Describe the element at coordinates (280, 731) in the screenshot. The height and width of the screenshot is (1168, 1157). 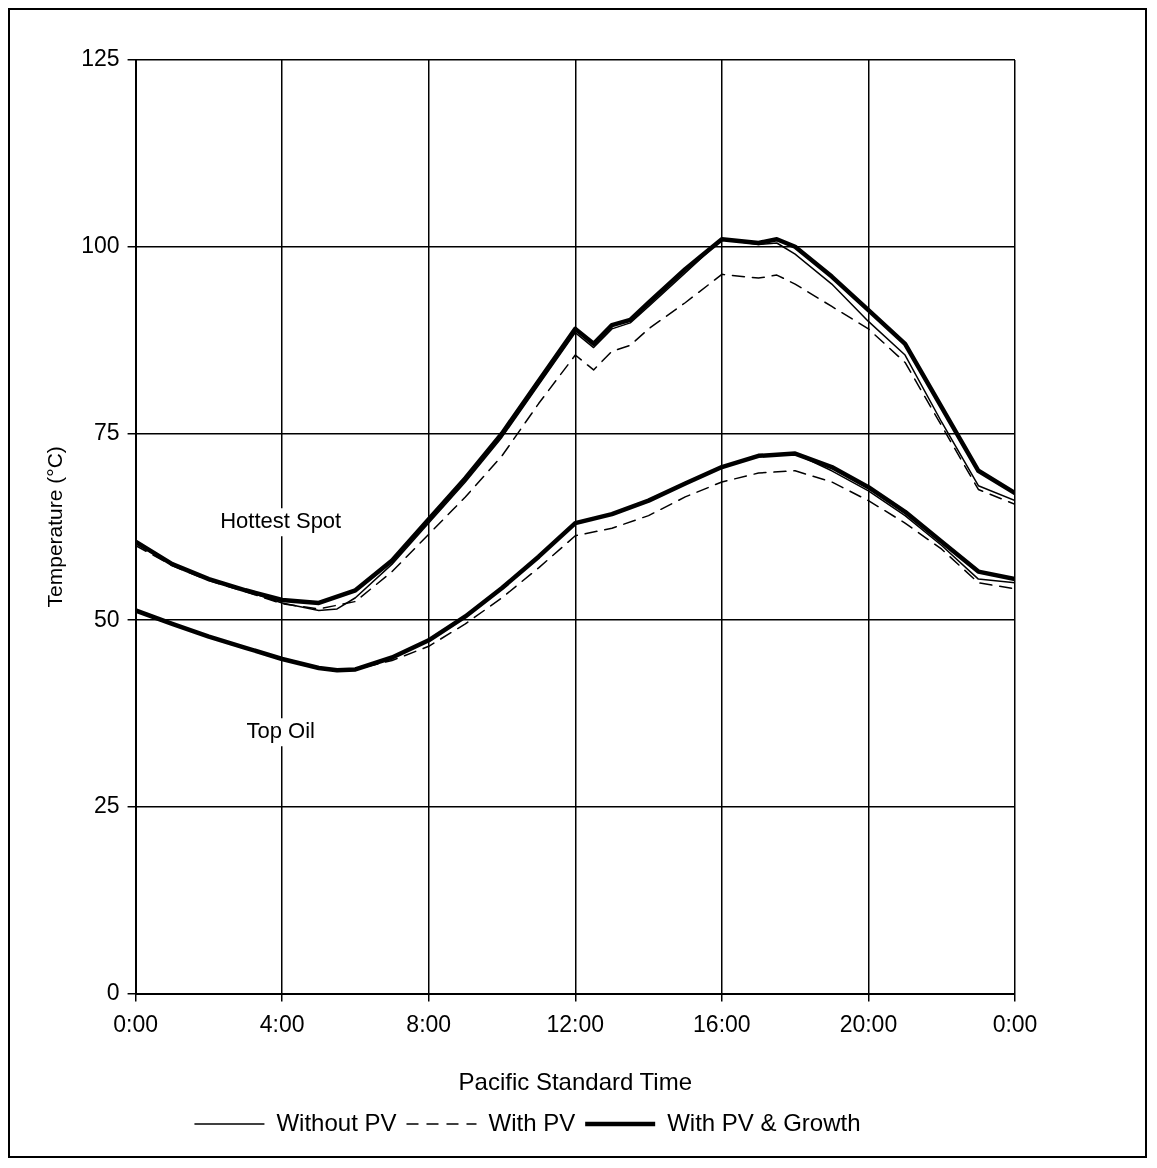
I see `annotation: Top Oil` at that location.